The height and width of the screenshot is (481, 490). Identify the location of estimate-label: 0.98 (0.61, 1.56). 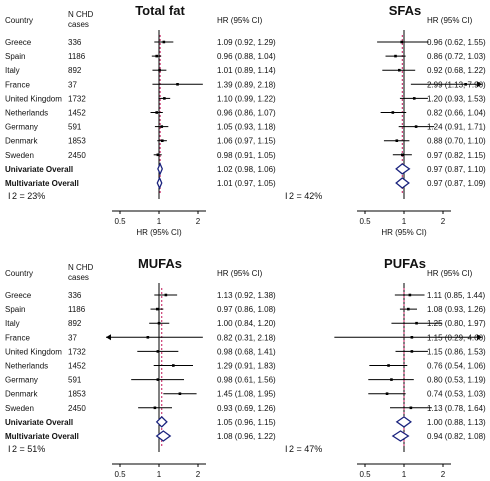
(246, 380).